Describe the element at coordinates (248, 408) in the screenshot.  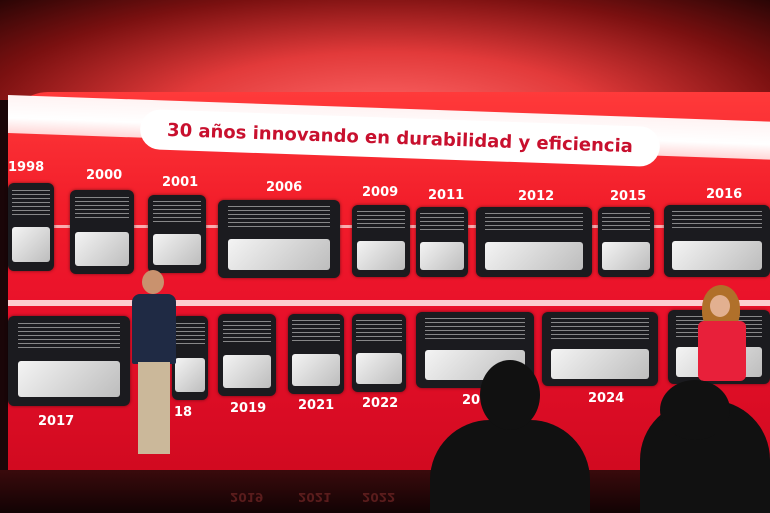
I see `year-label: 2019` at that location.